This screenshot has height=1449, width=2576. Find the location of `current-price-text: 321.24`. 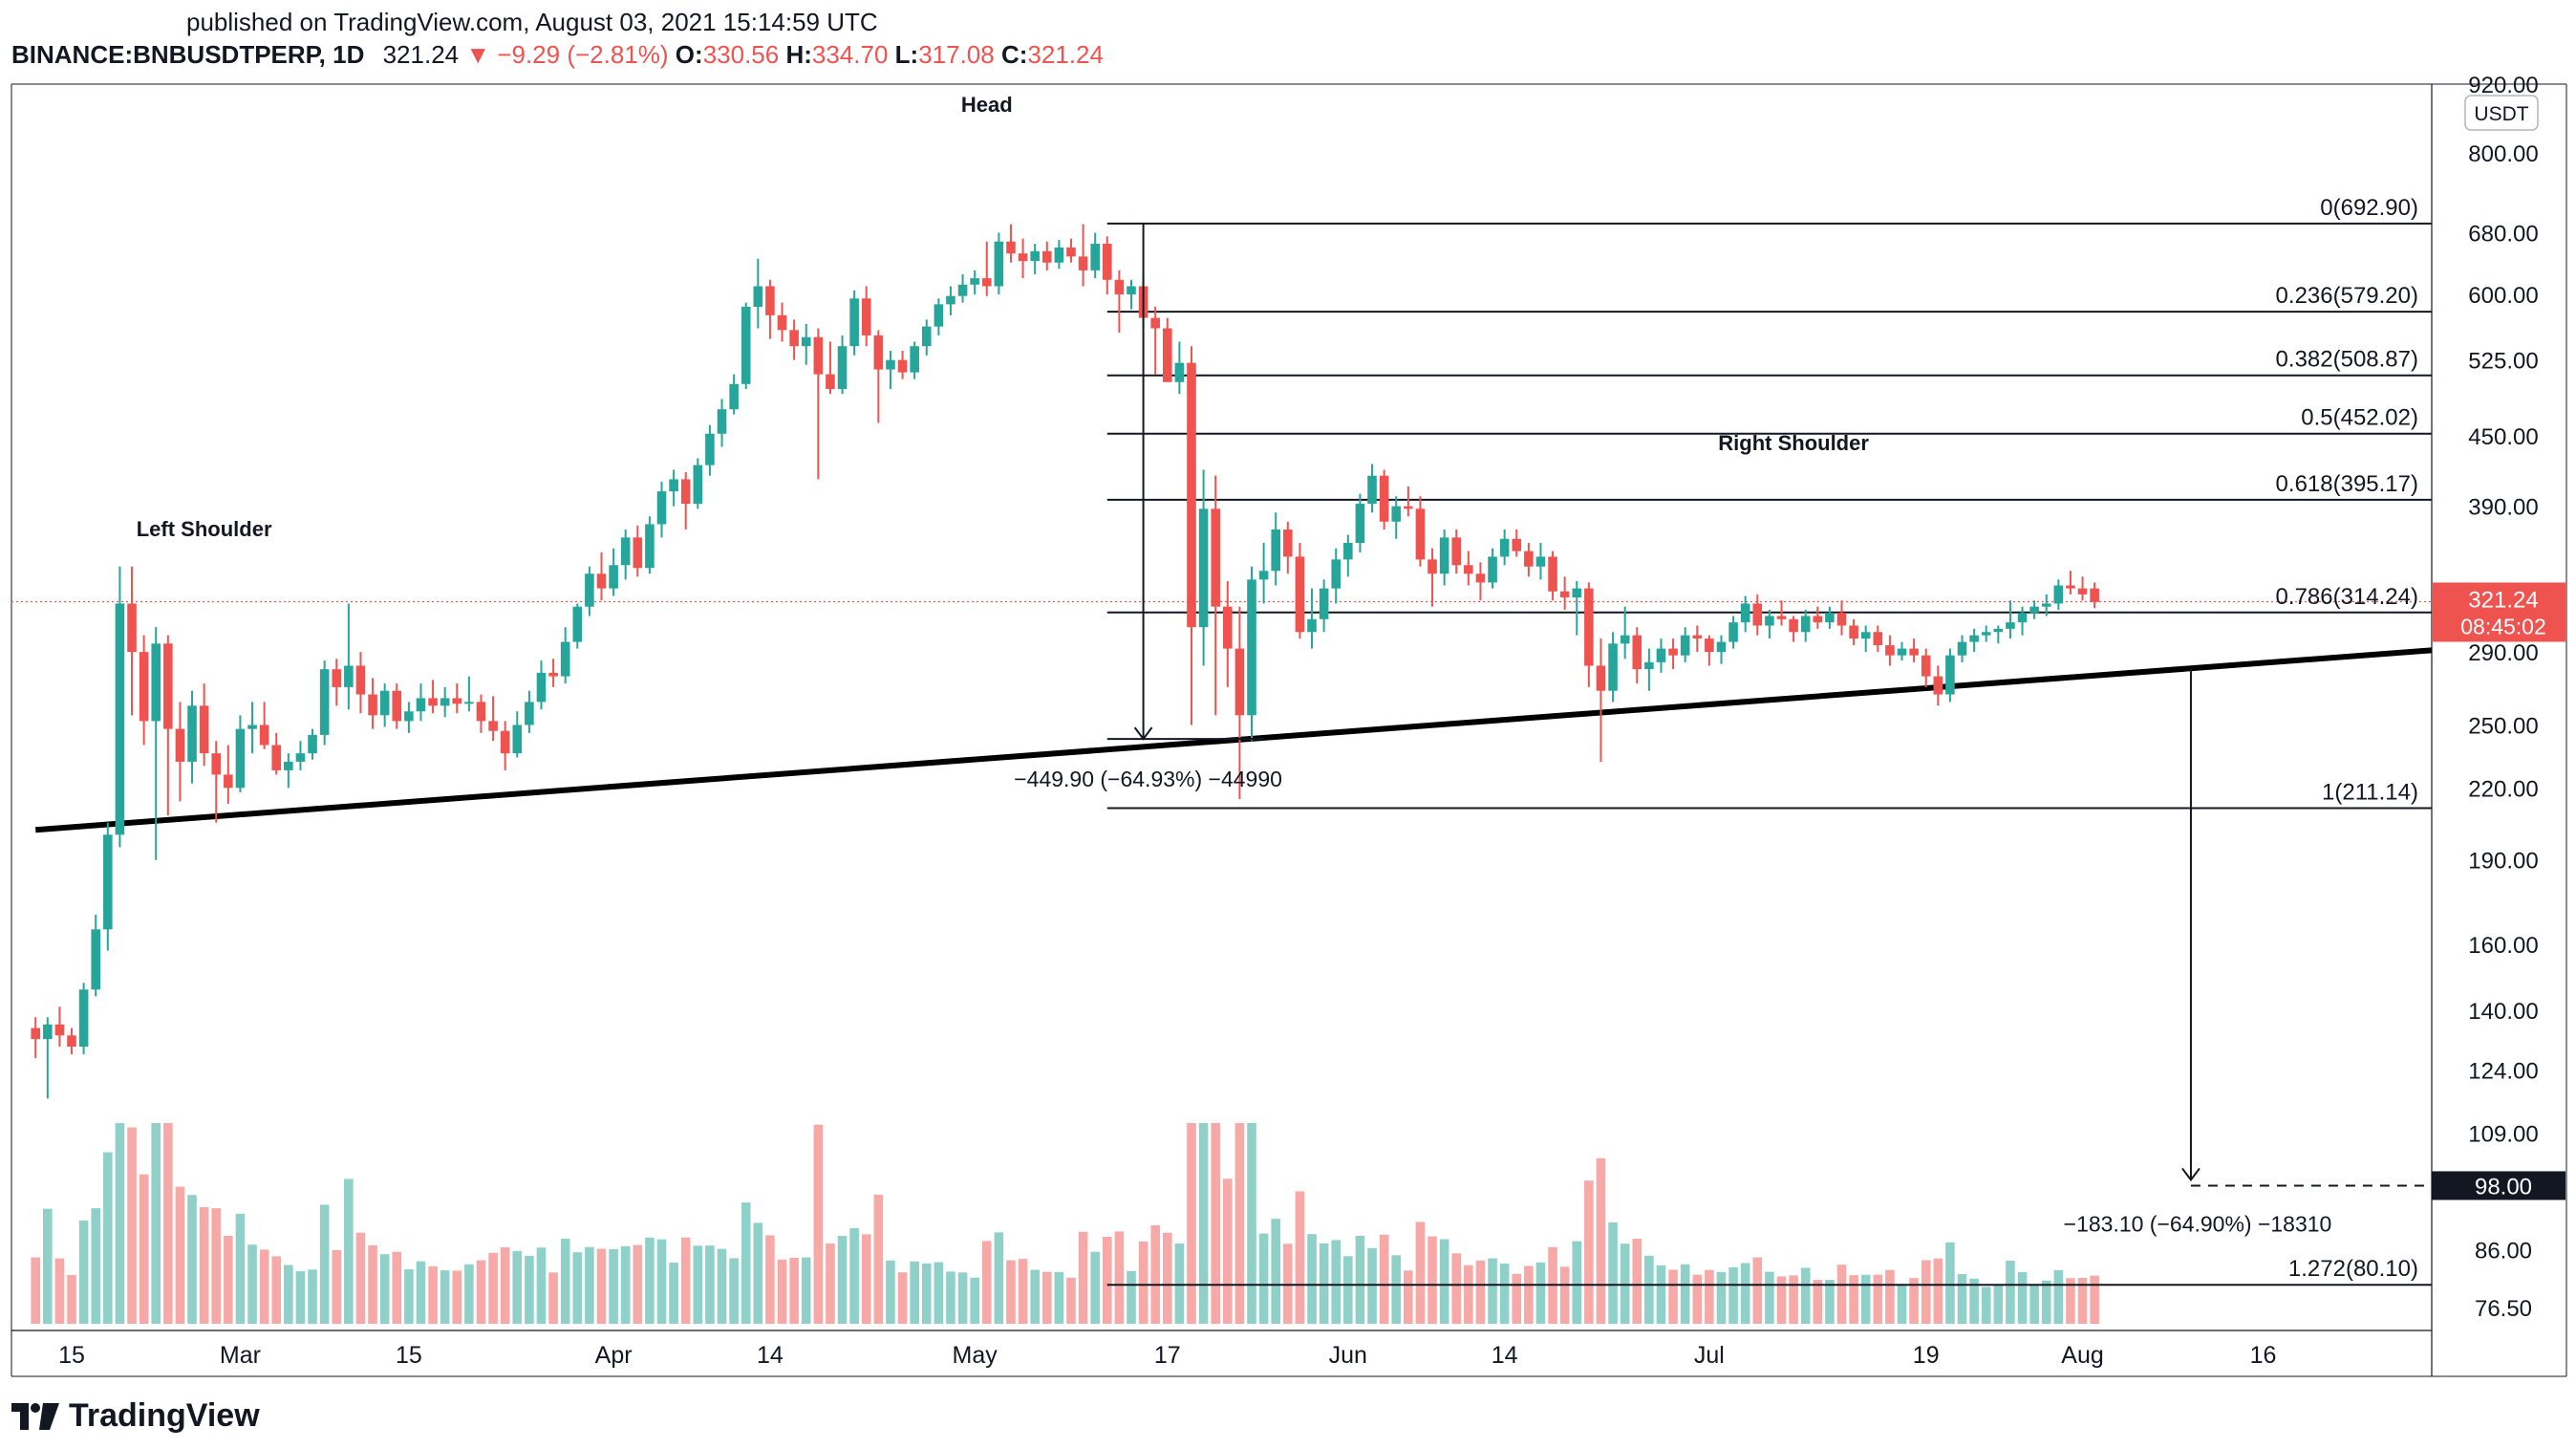

current-price-text: 321.24 is located at coordinates (2503, 600).